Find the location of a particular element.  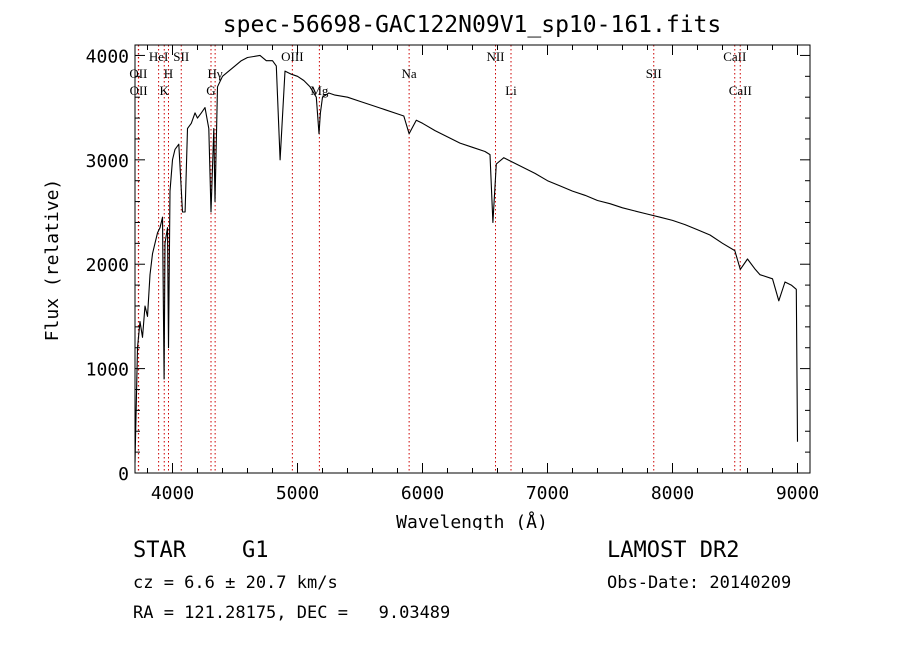

line-marker-label: NII is located at coordinates (495, 56).